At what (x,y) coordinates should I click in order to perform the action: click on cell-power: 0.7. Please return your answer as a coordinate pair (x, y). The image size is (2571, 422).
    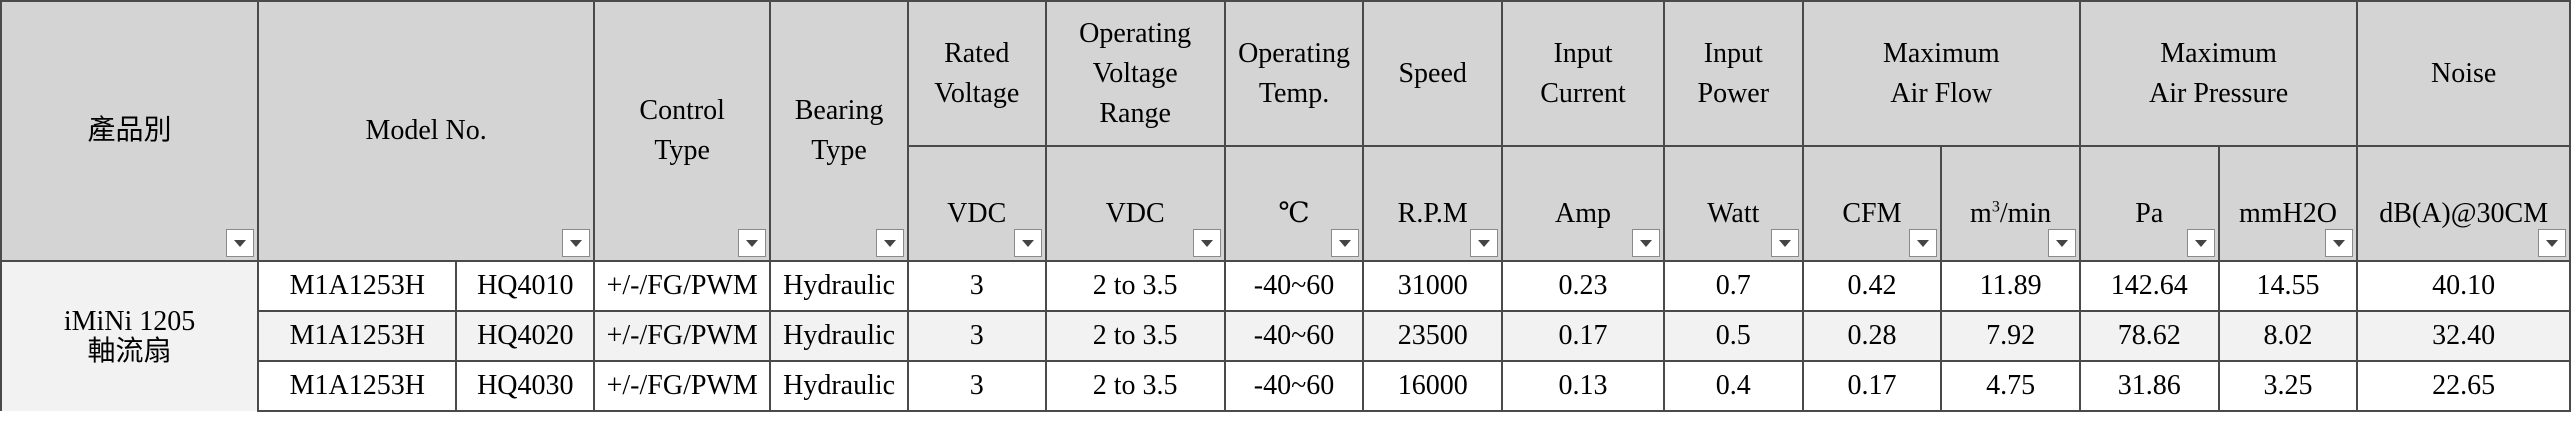
    Looking at the image, I should click on (1733, 286).